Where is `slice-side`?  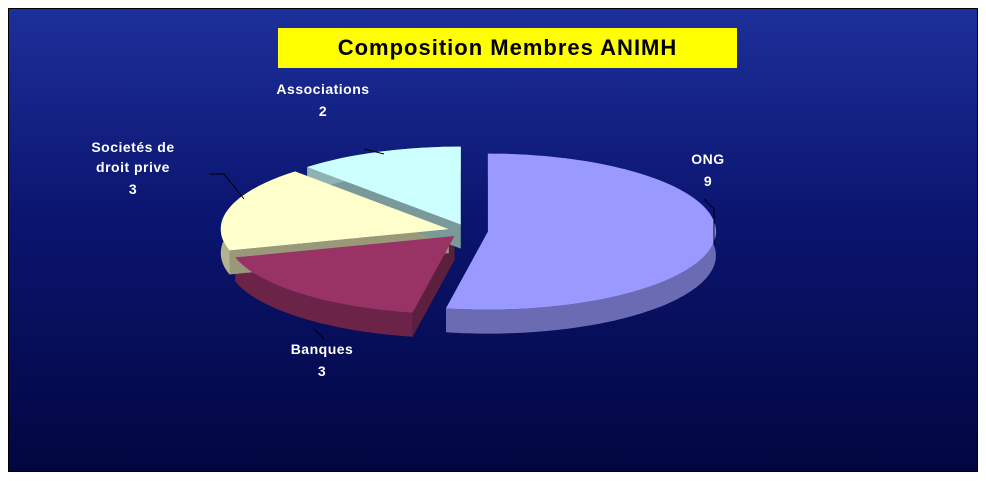 slice-side is located at coordinates (324, 297).